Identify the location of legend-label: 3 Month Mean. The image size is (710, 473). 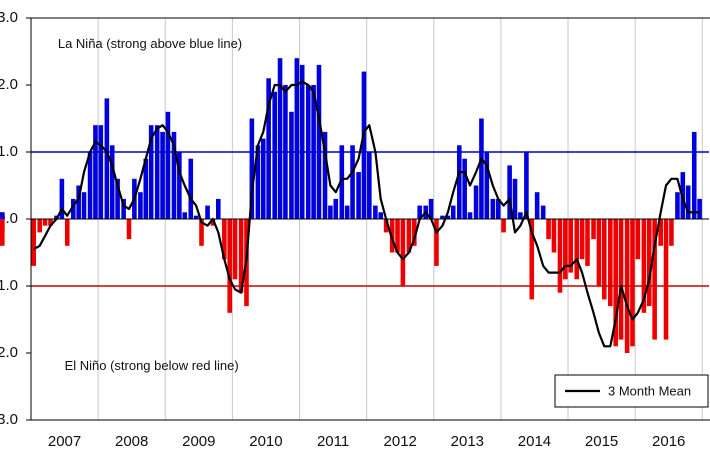
(649, 390).